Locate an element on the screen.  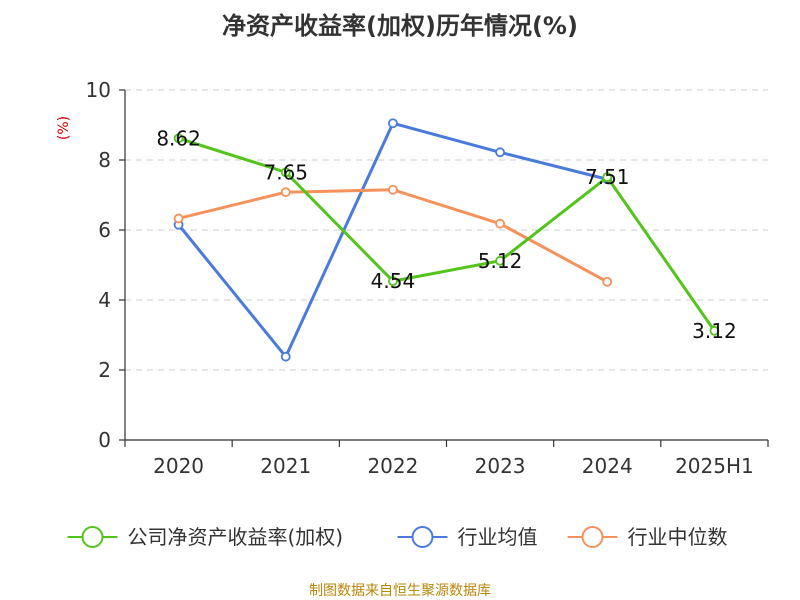
data-label: 7.51 is located at coordinates (607, 177).